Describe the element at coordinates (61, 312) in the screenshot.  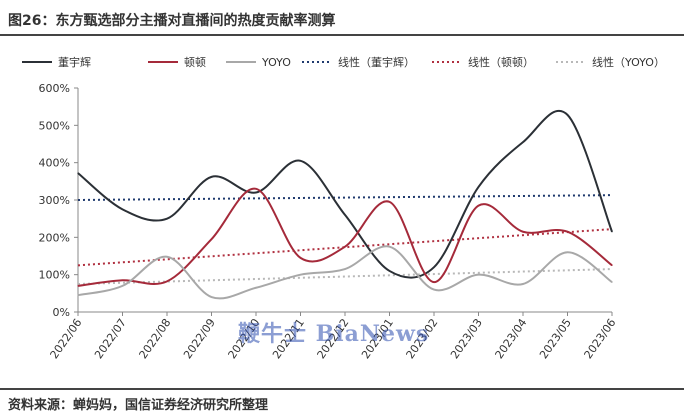
I see `y-tick-label: 0%` at that location.